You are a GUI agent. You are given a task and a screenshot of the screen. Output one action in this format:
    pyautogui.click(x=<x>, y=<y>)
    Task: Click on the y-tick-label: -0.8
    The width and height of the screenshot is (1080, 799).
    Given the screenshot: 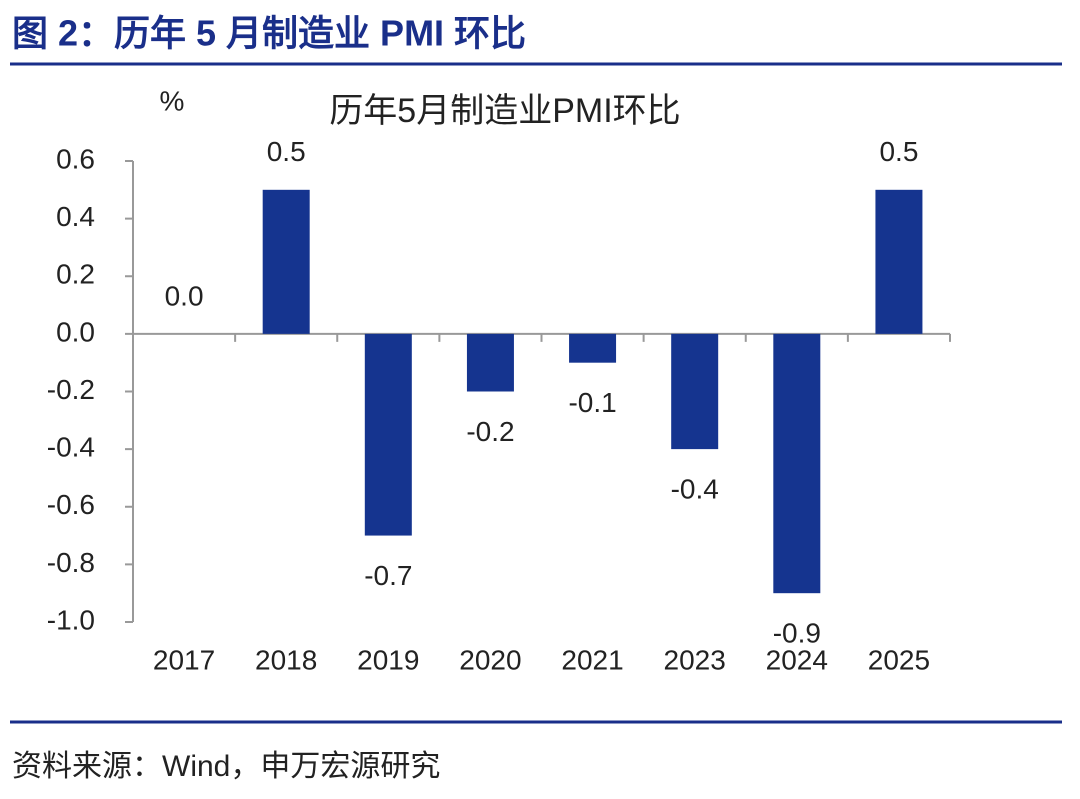 What is the action you would take?
    pyautogui.click(x=71, y=562)
    